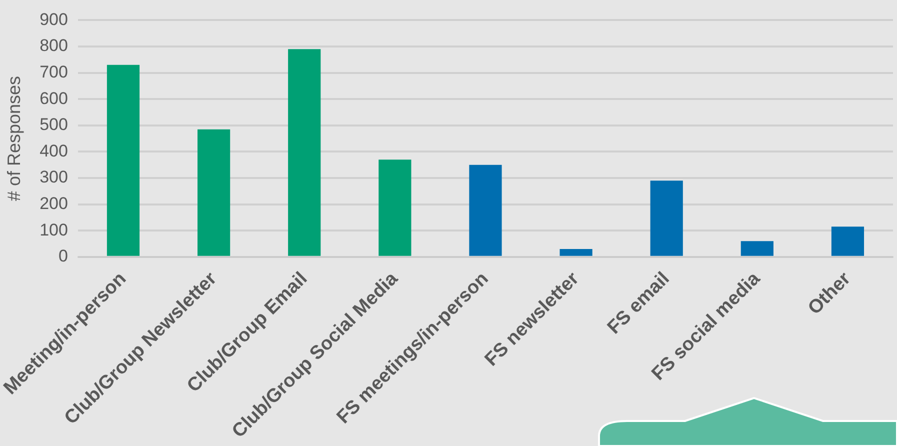  I want to click on y-tick-label: 700, so click(54, 72).